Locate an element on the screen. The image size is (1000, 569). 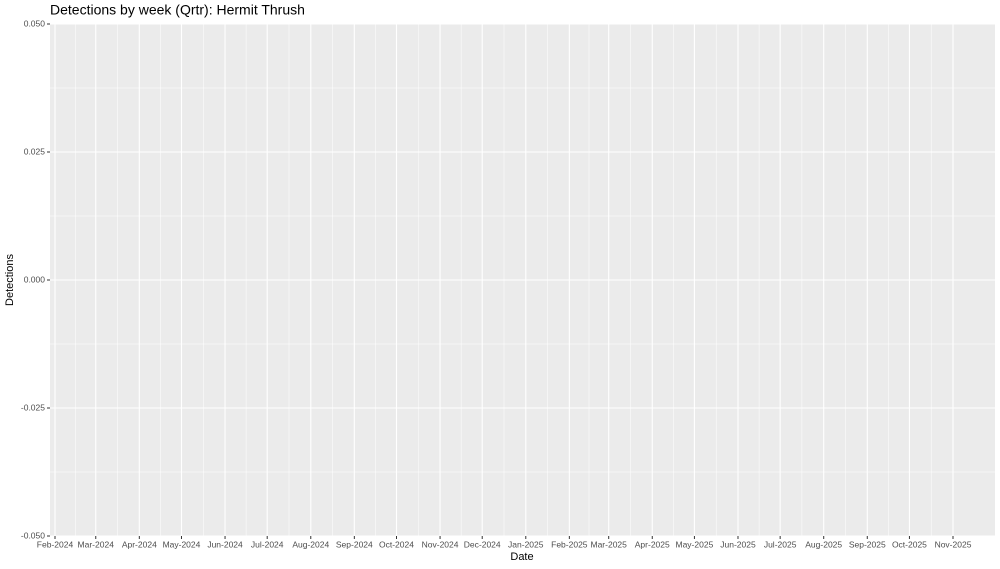
x-tick-label: Dec-2024 is located at coordinates (482, 544).